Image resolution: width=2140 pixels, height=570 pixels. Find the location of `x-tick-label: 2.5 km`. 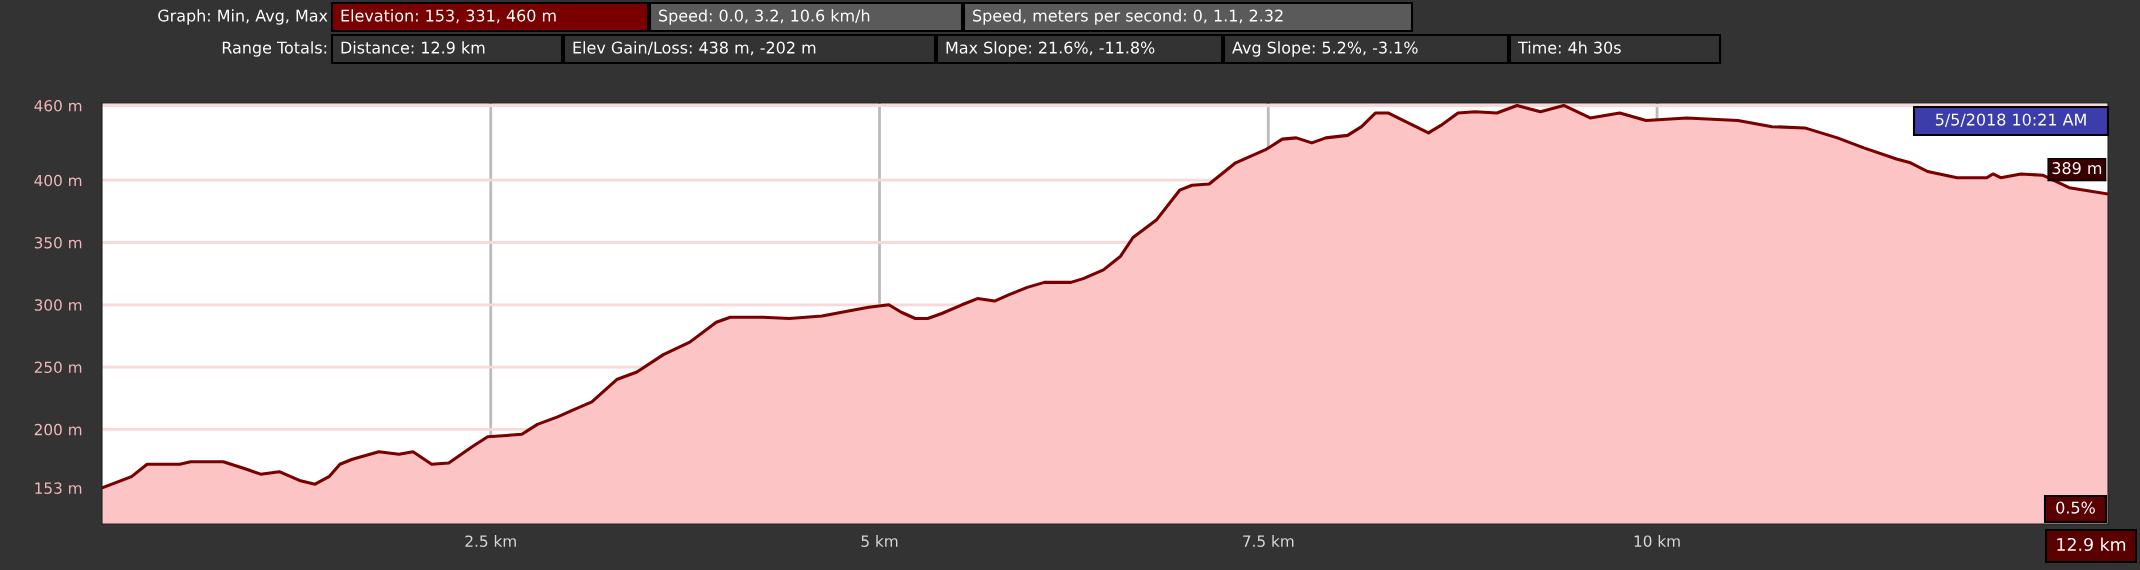

x-tick-label: 2.5 km is located at coordinates (490, 541).